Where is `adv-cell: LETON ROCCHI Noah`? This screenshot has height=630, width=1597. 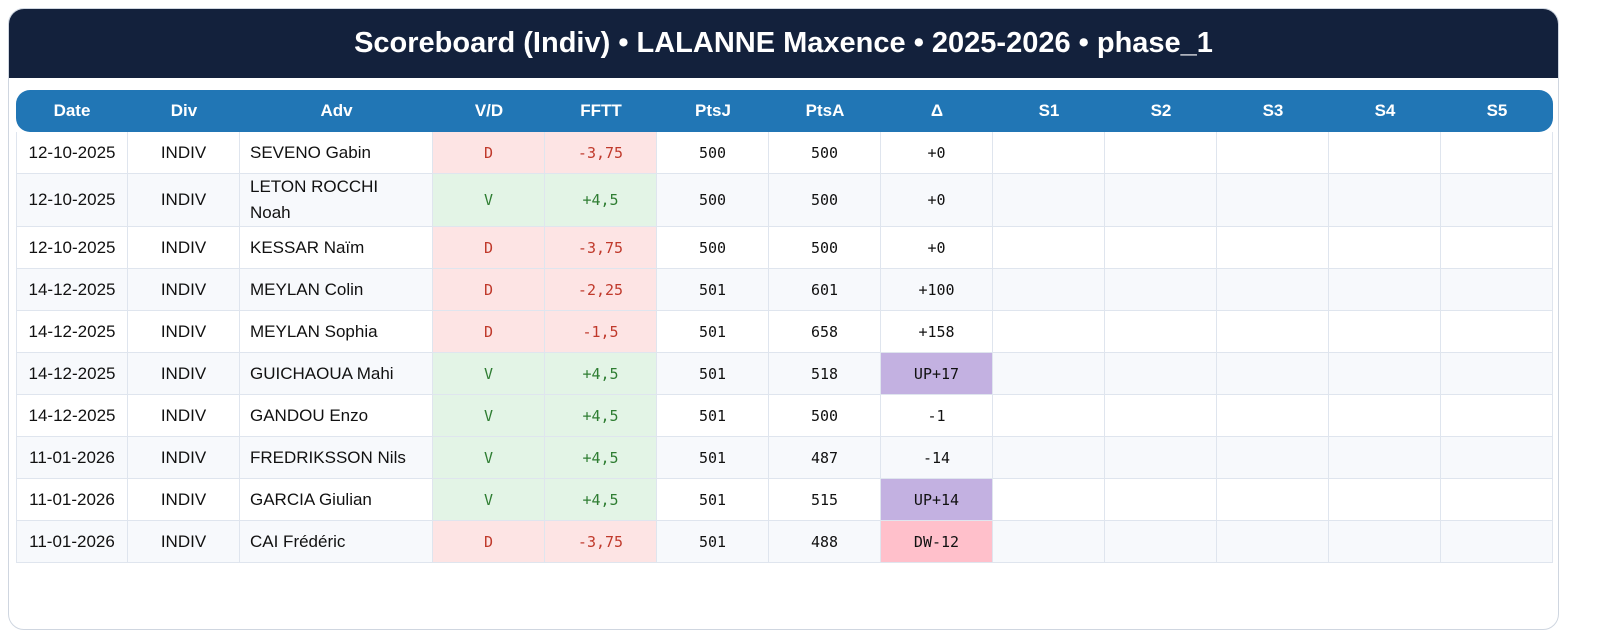 adv-cell: LETON ROCCHI Noah is located at coordinates (336, 200).